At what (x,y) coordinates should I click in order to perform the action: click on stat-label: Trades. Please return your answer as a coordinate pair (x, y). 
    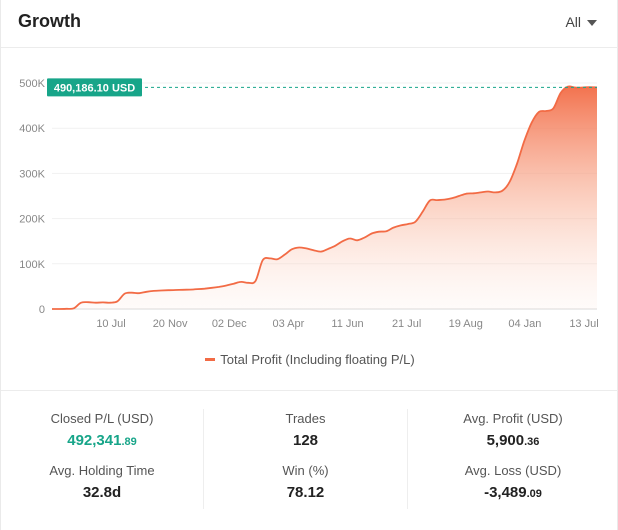
    Looking at the image, I should click on (305, 418).